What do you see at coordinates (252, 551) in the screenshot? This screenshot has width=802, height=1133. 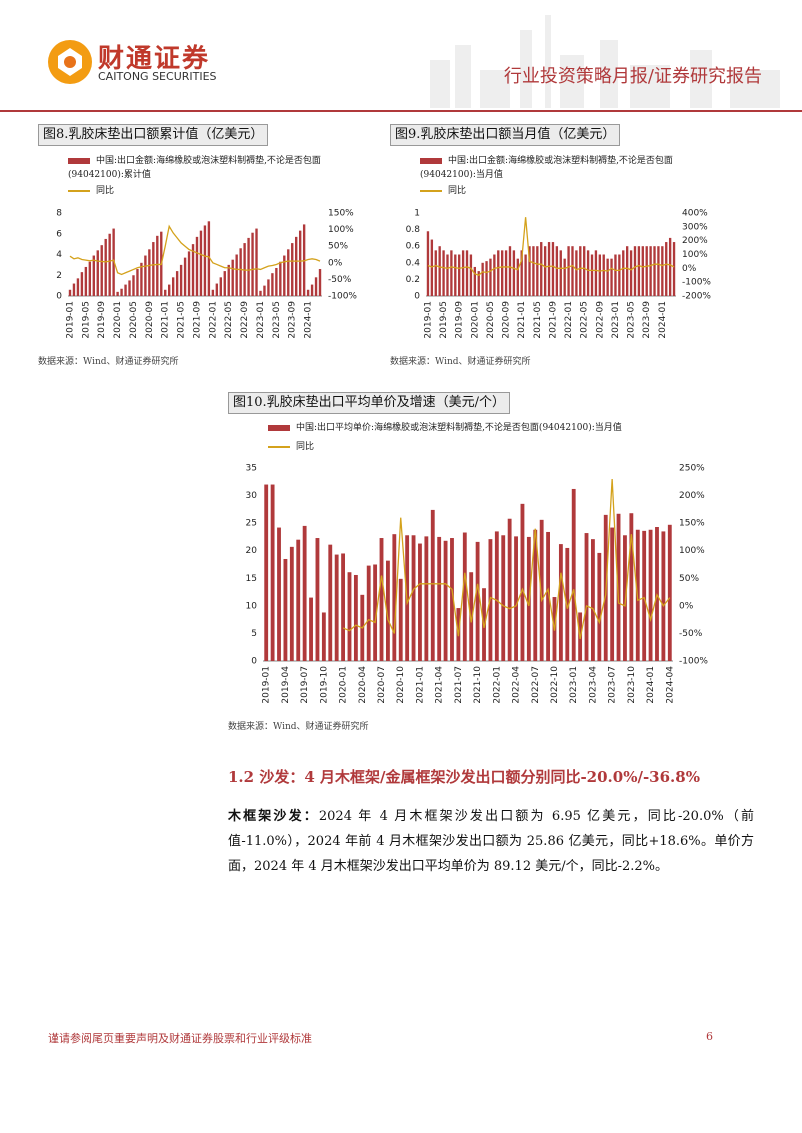 I see `y-tick-label: 20` at bounding box center [252, 551].